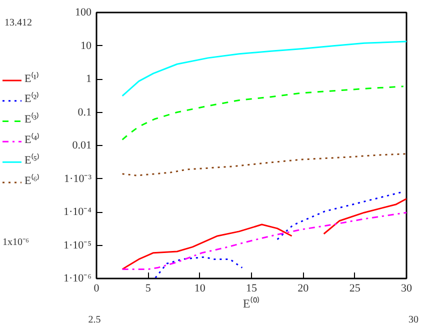 This screenshot has height=333, width=422. Describe the element at coordinates (85, 112) in the screenshot. I see `y-tick-label: 0.1` at that location.